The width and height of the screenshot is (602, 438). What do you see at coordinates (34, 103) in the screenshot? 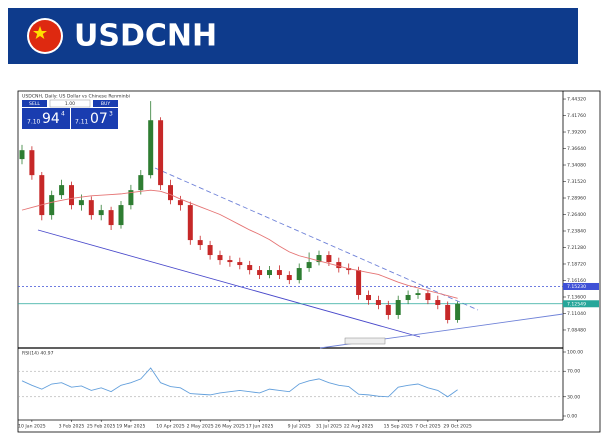
I see `sell-button` at bounding box center [34, 103].